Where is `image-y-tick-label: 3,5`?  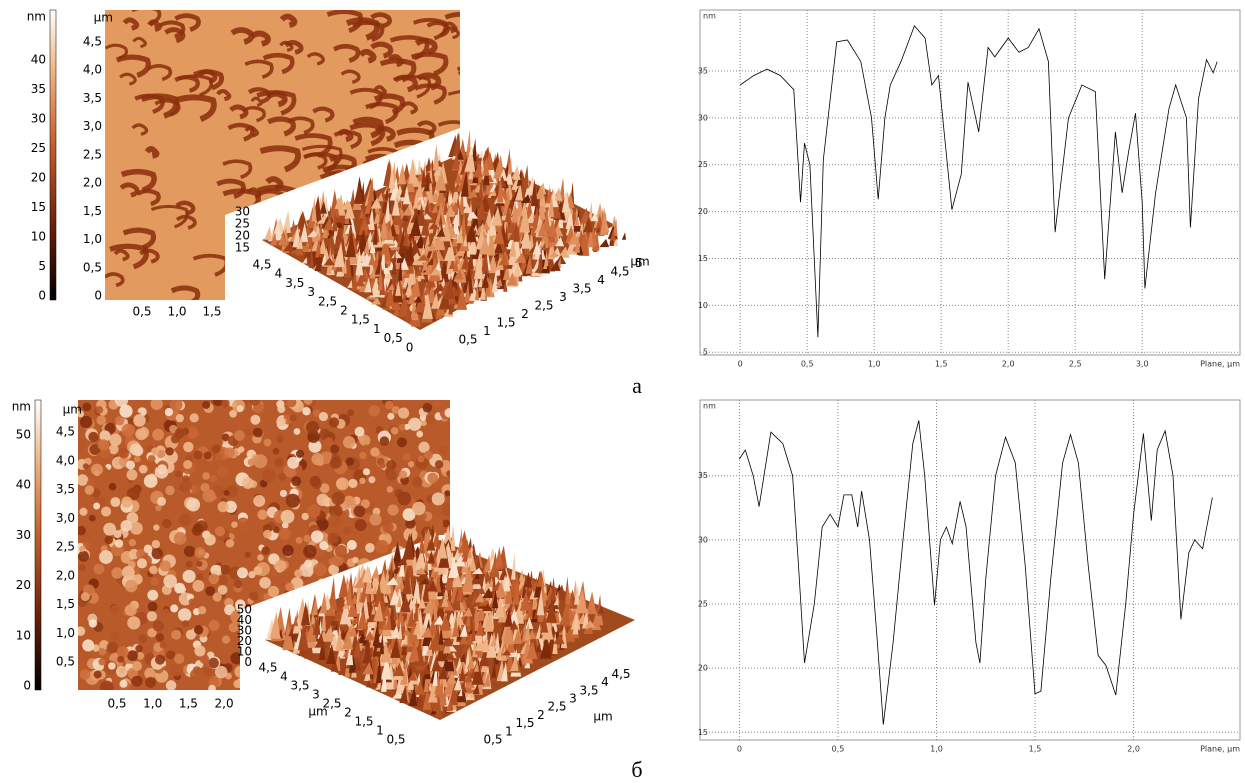 image-y-tick-label: 3,5 is located at coordinates (92, 98).